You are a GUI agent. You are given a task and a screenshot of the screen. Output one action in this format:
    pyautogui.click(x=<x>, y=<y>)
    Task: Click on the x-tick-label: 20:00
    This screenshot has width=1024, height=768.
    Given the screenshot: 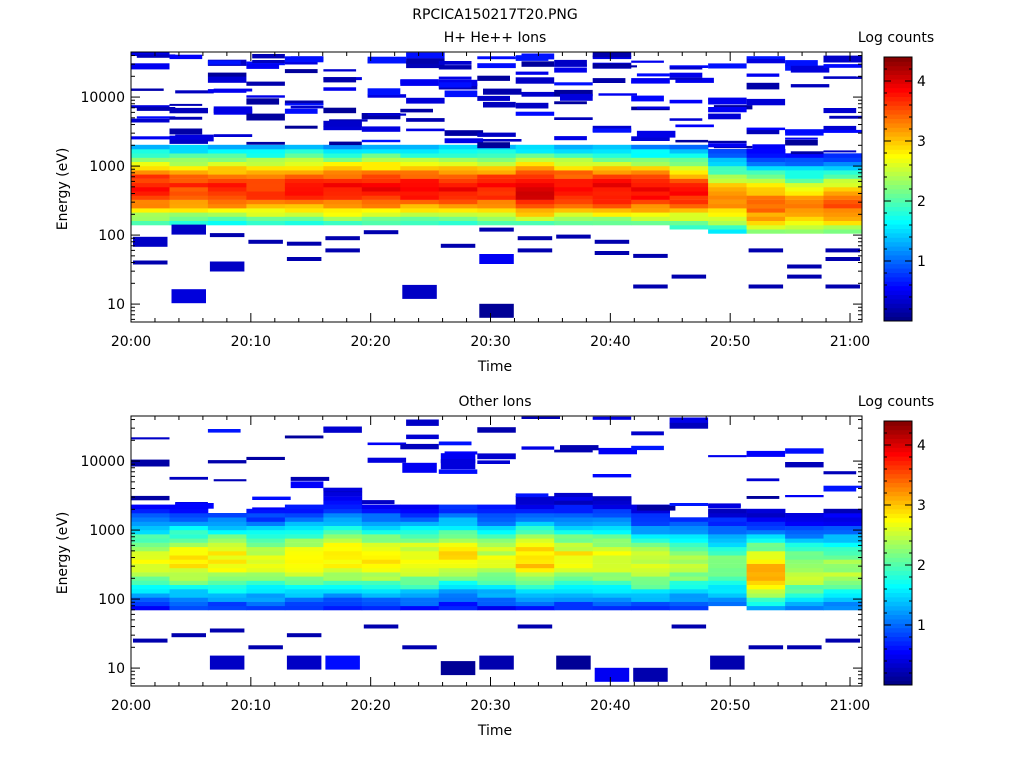 What is the action you would take?
    pyautogui.click(x=131, y=706)
    